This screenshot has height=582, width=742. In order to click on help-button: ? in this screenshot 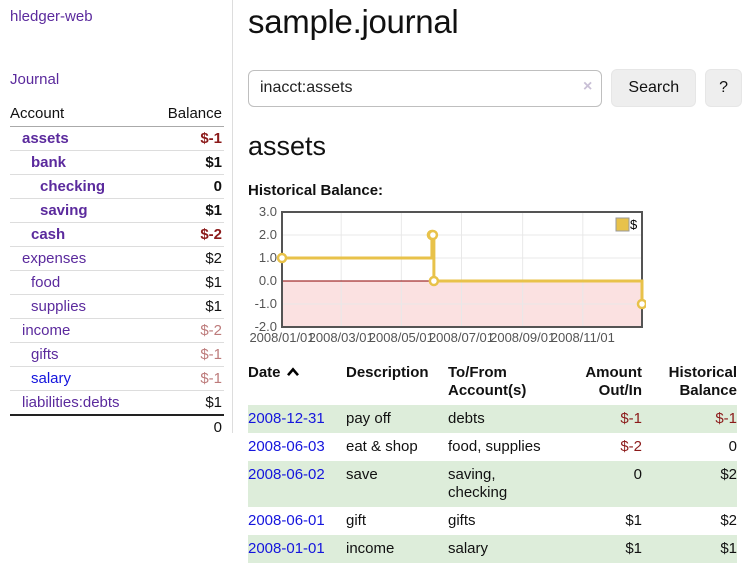, I will do `click(723, 88)`.